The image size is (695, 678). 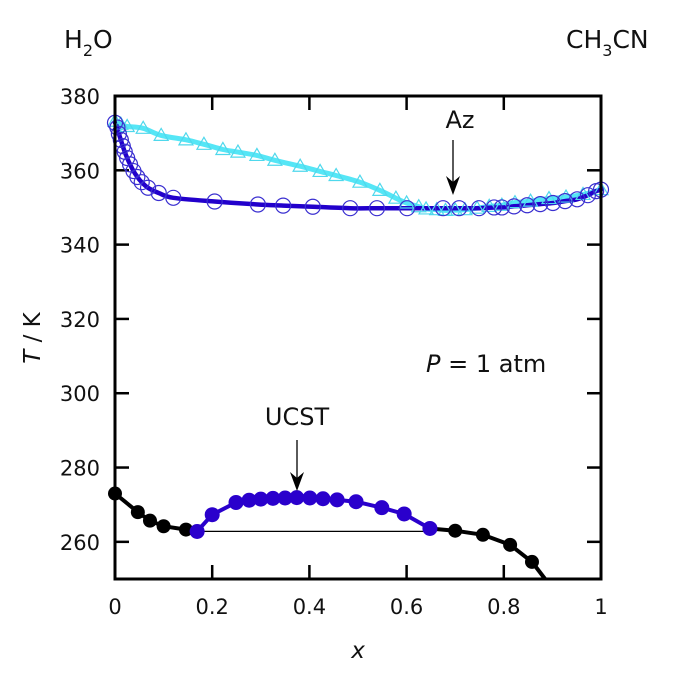 I want to click on y-tick-label: 300, so click(x=80, y=394).